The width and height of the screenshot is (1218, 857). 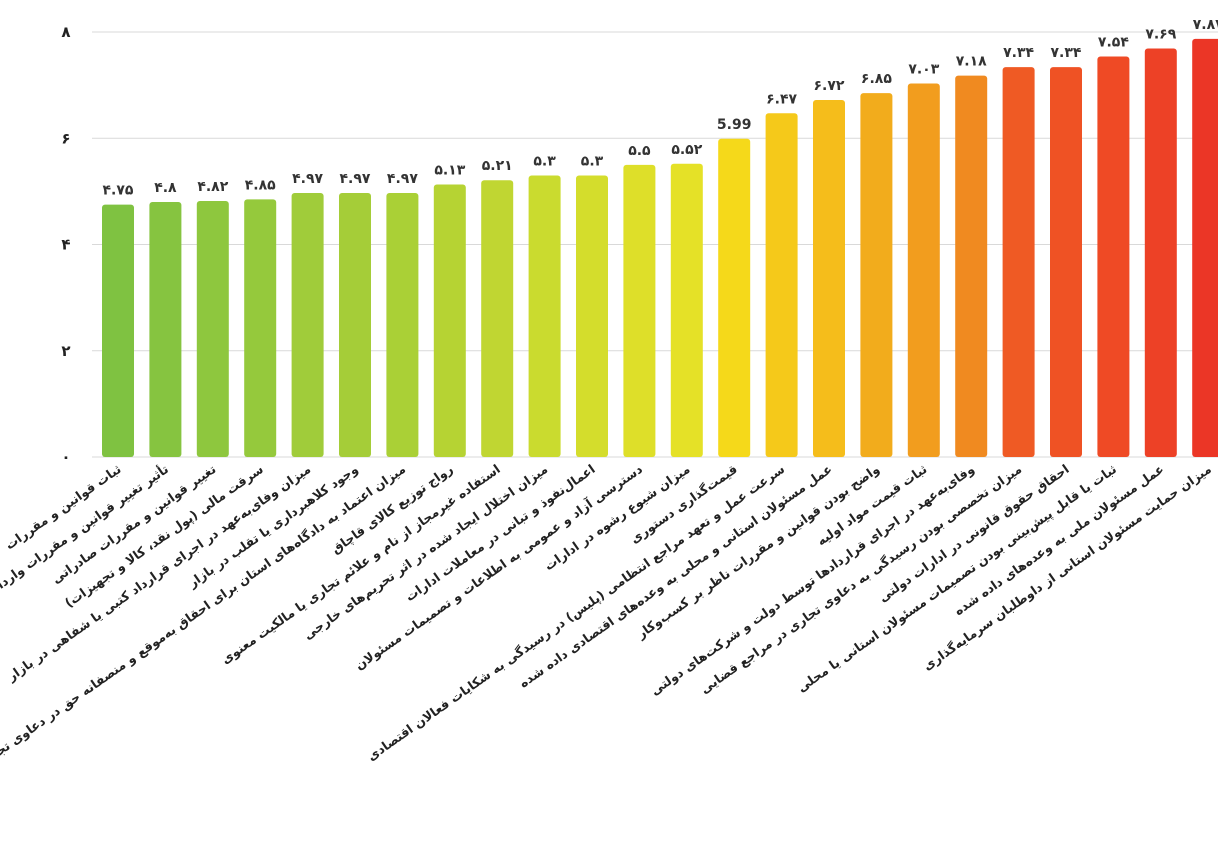 What do you see at coordinates (165, 188) in the screenshot?
I see `bar-value-label: ۴.۸` at bounding box center [165, 188].